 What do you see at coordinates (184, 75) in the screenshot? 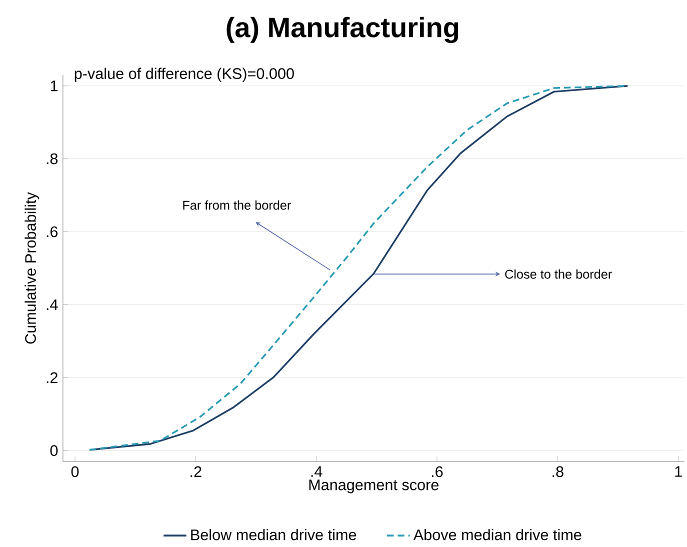
I see `annotation: p-value of difference (KS)=0.000` at bounding box center [184, 75].